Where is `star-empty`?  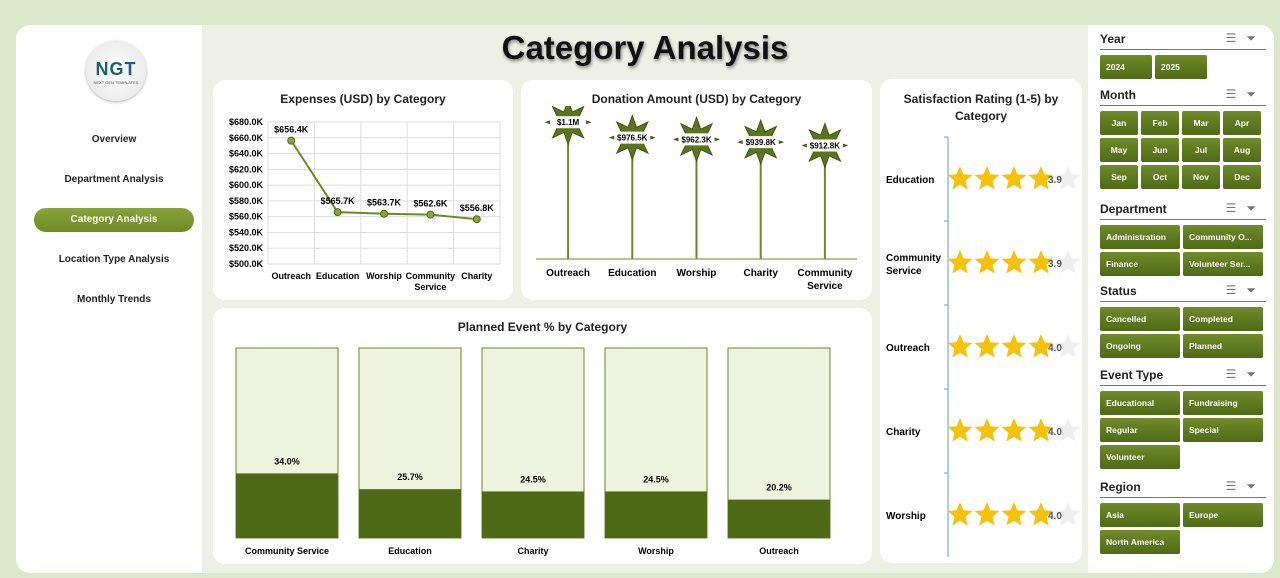 star-empty is located at coordinates (1068, 178).